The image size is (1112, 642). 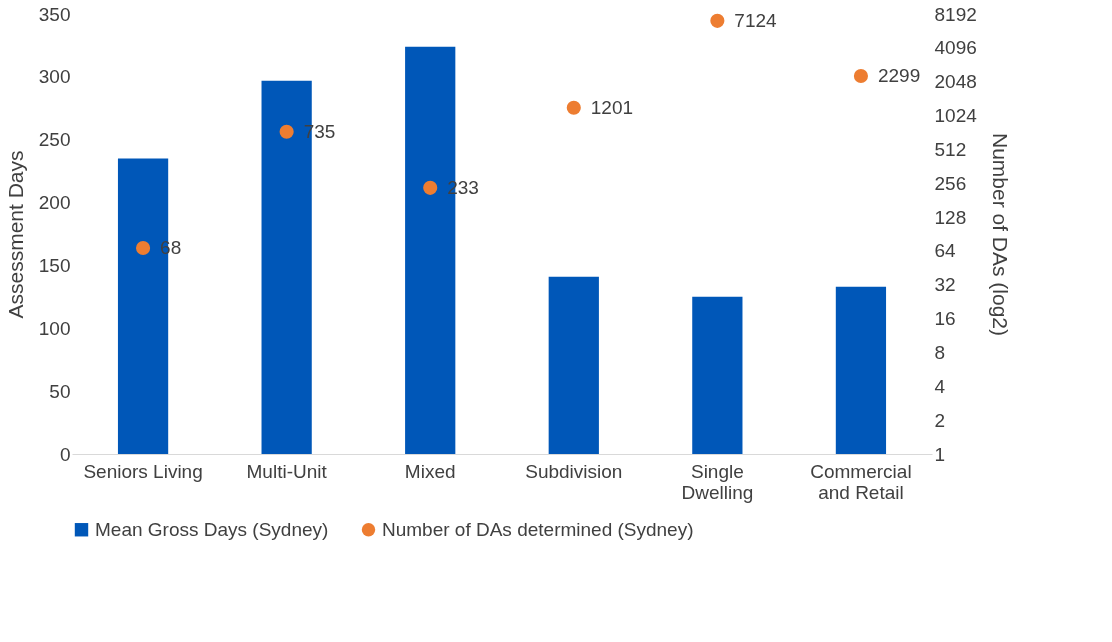 I want to click on y-tick-label: 100, so click(x=54, y=328).